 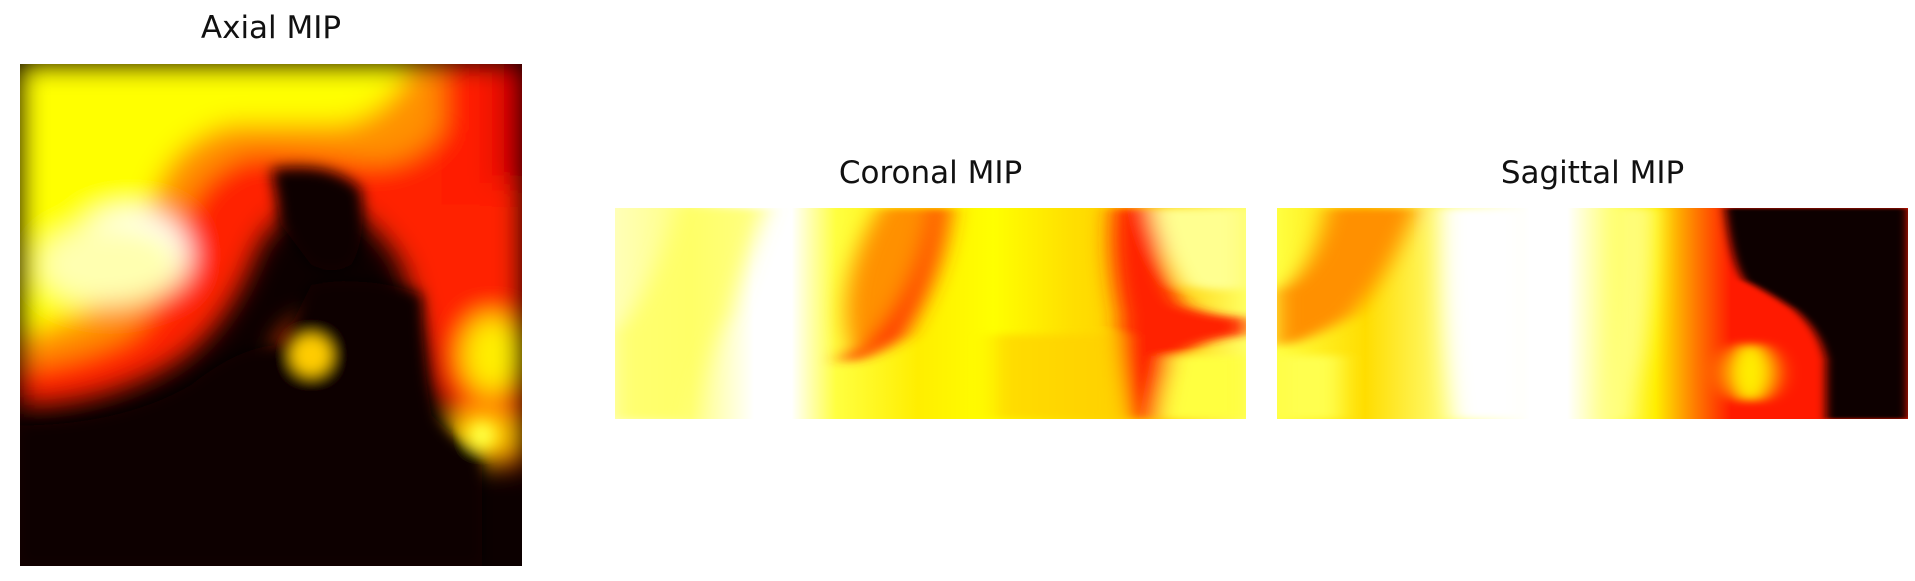 What do you see at coordinates (930, 173) in the screenshot?
I see `coronal-mip-title: Coronal MIP` at bounding box center [930, 173].